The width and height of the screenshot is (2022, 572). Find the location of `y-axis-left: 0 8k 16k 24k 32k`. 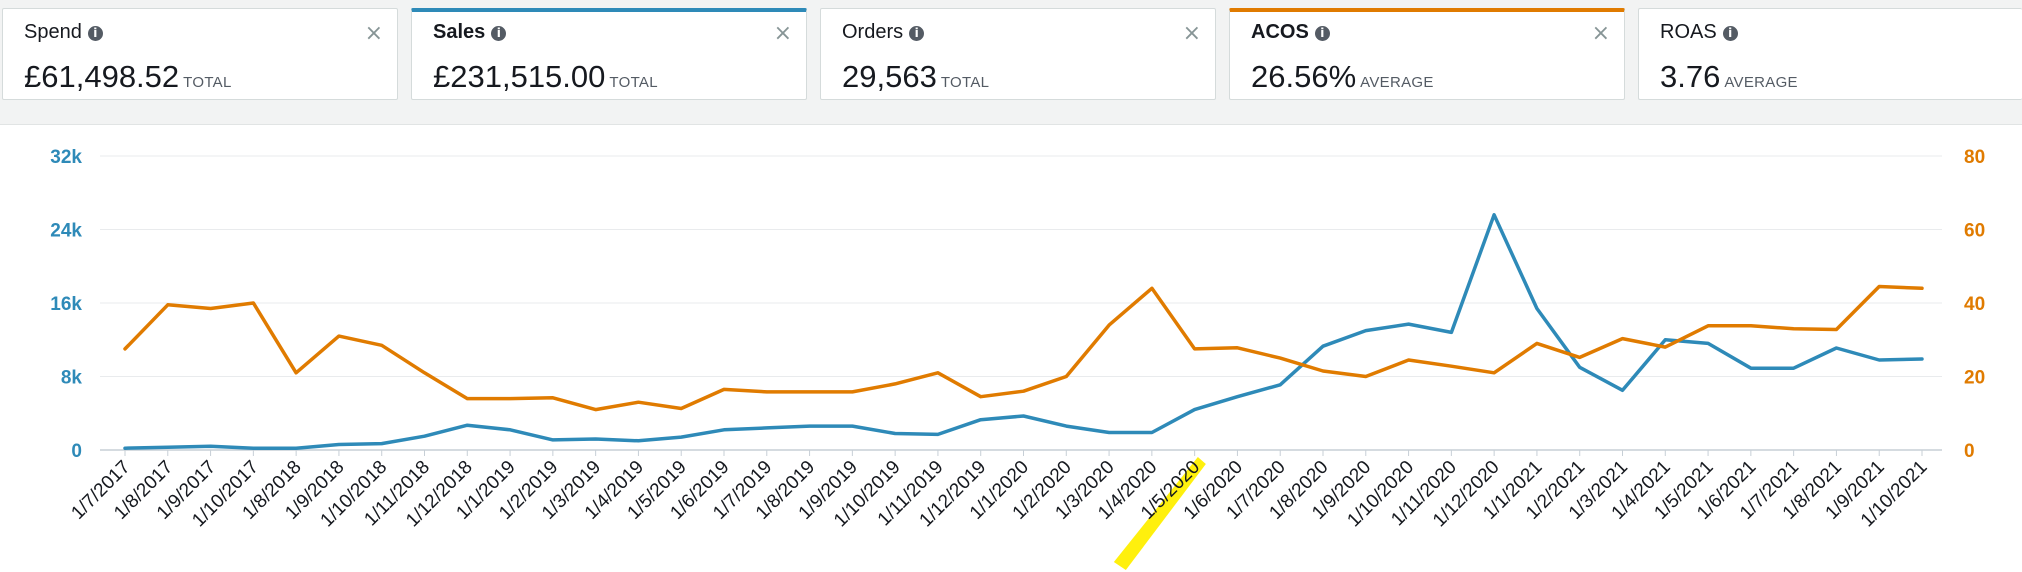

y-axis-left: 0 8k 16k 24k 32k is located at coordinates (66, 304).